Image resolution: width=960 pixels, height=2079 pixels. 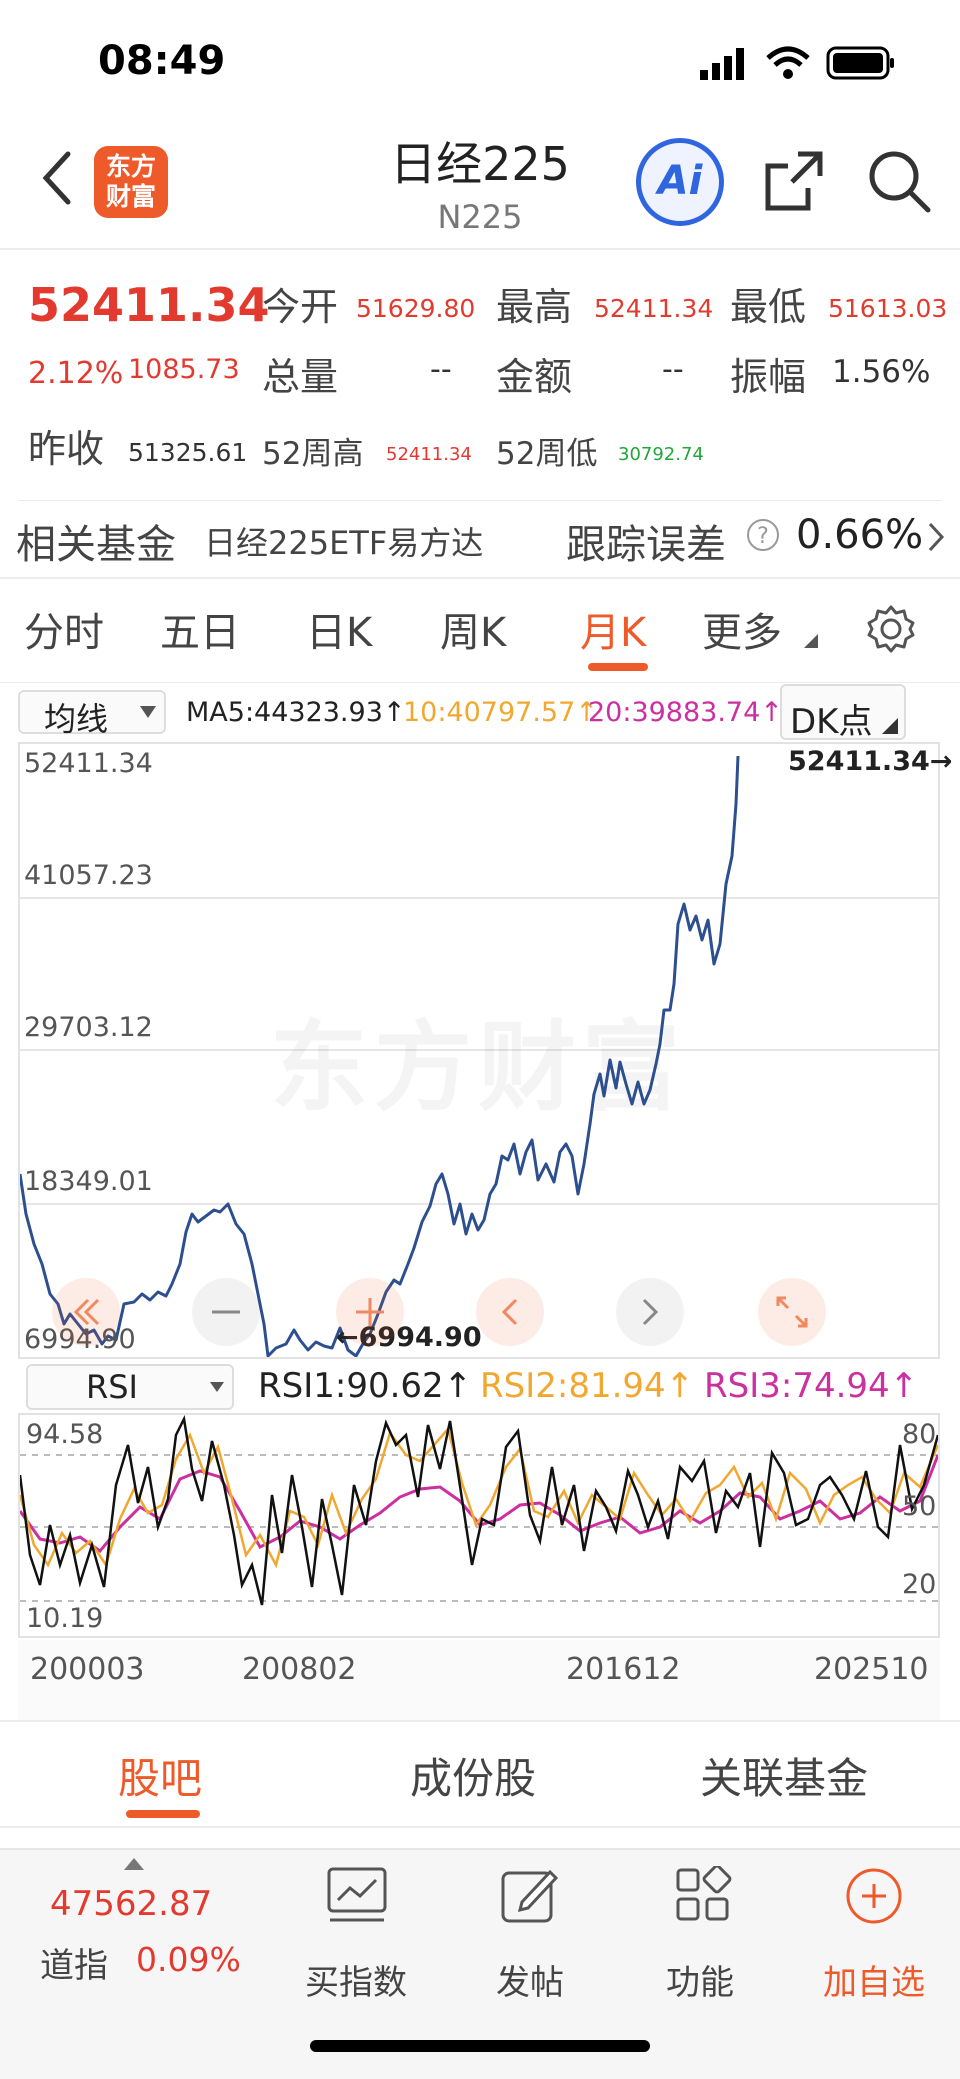 I want to click on y-label-min: 6994.90, so click(x=80, y=1339).